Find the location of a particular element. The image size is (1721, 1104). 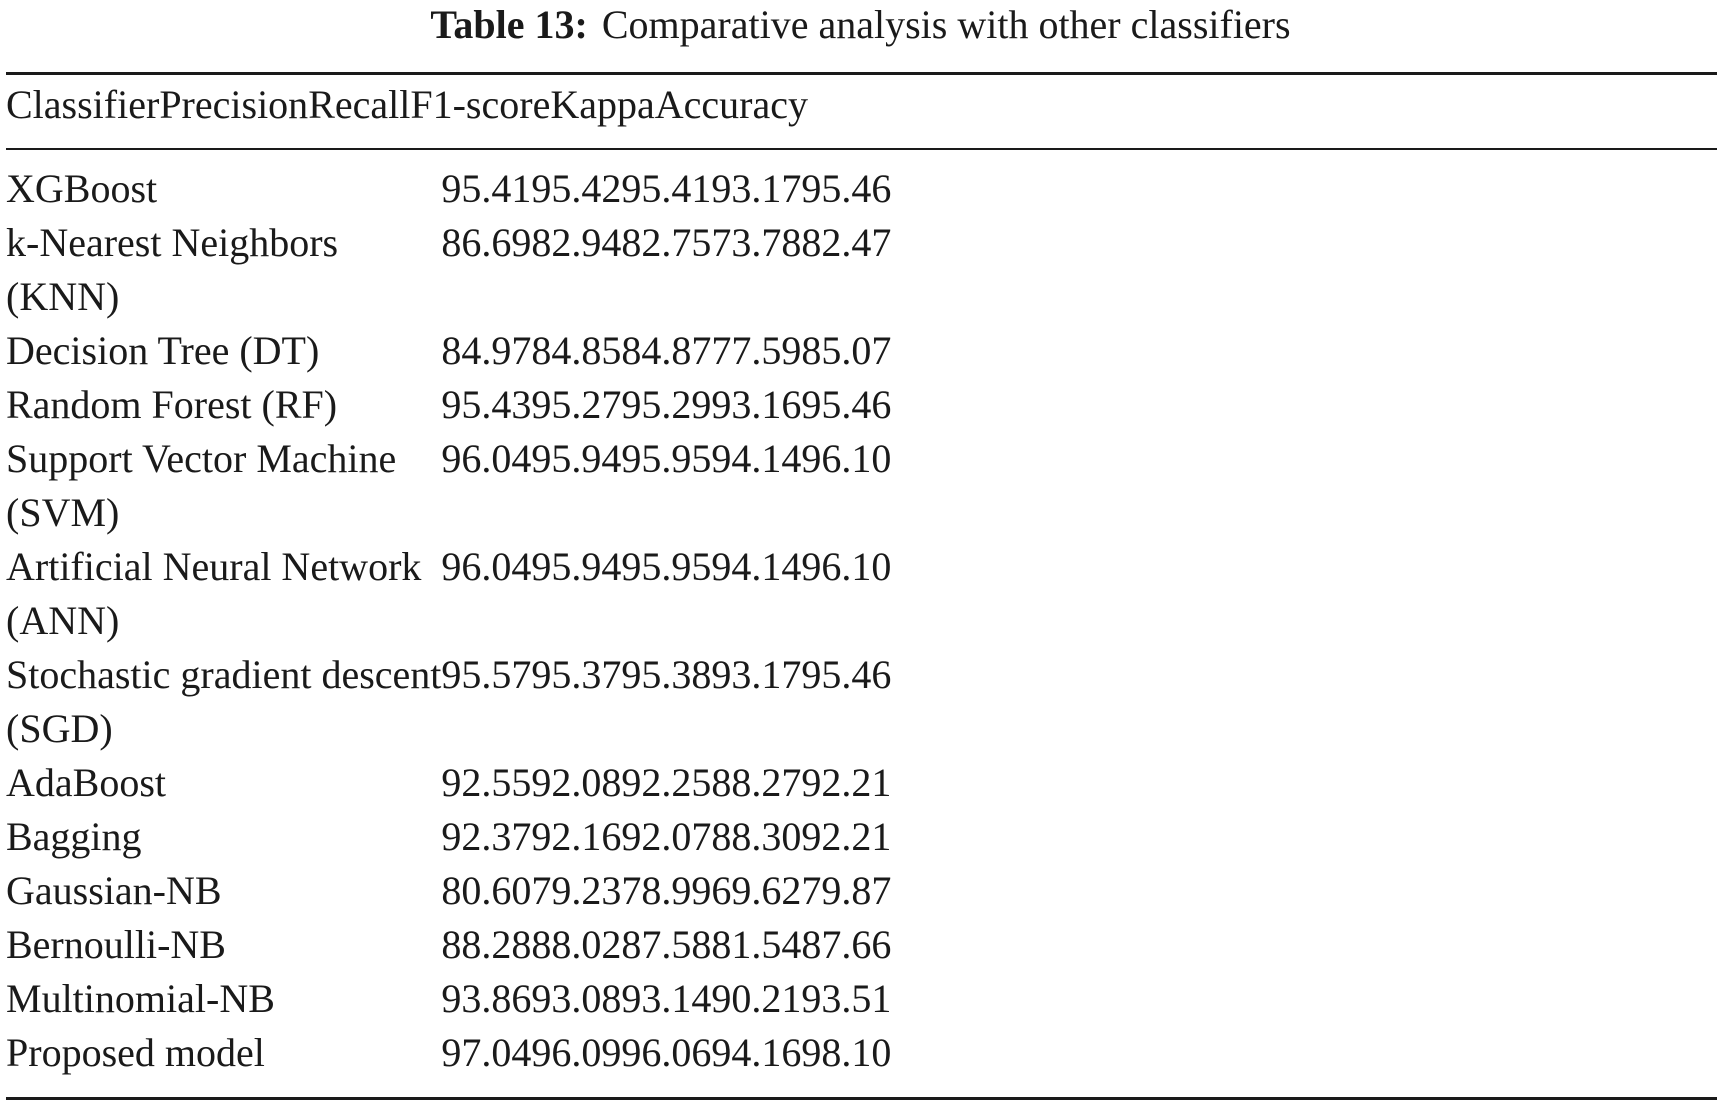

cell-f1-score: 87.58 is located at coordinates (666, 944).